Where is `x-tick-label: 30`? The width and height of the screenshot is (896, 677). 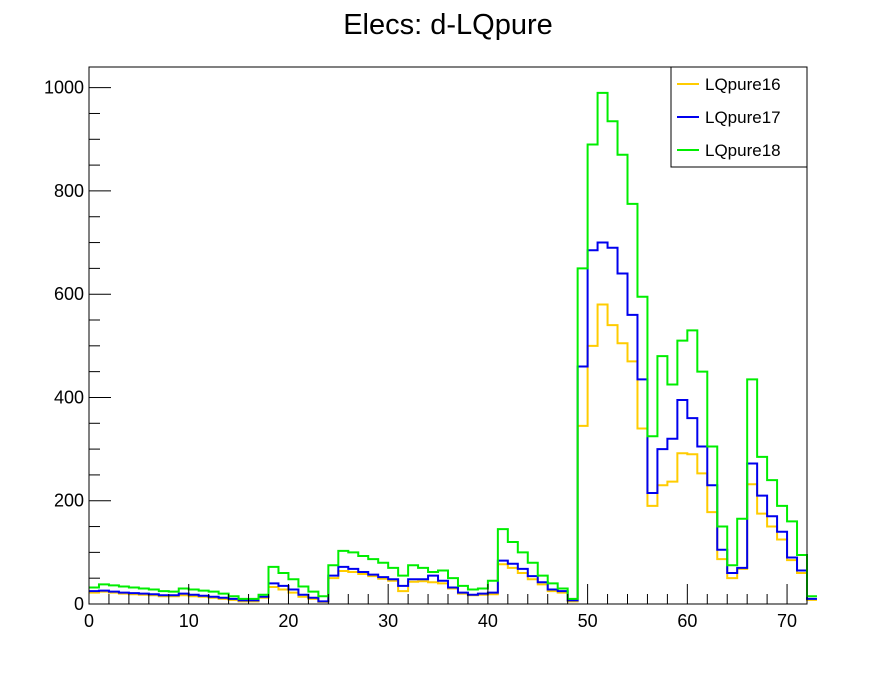
x-tick-label: 30 is located at coordinates (388, 621).